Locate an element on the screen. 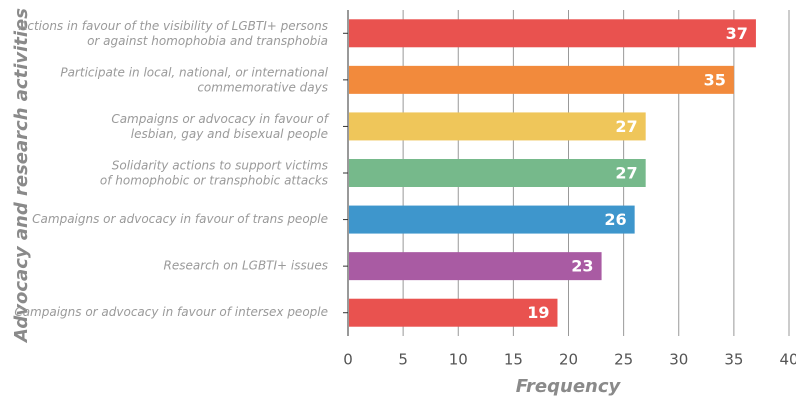 Image resolution: width=796 pixels, height=401 pixels. x-tick-label: 35 is located at coordinates (733, 360).